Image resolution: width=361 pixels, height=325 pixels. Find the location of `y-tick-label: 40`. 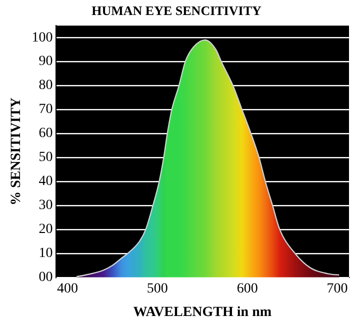

y-tick-label: 40 is located at coordinates (45, 182).